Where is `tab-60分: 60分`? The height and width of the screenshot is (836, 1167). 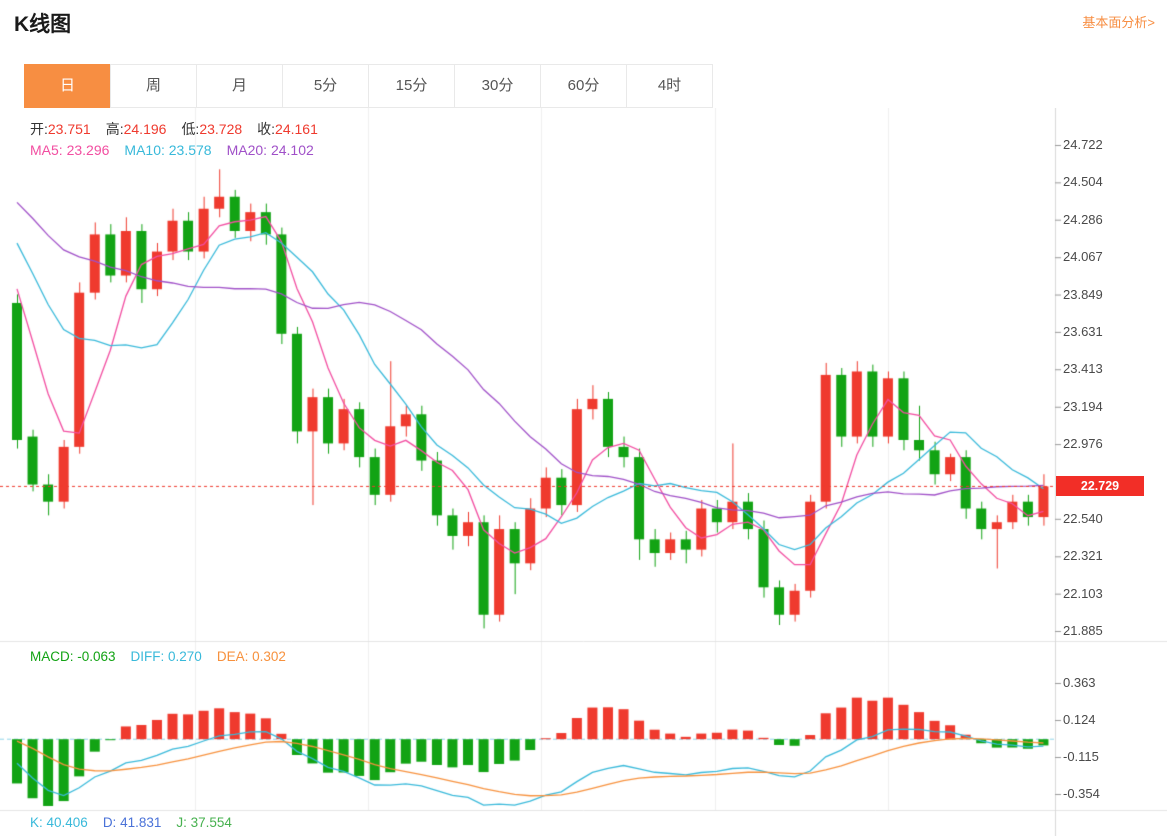
tab-60分: 60分 is located at coordinates (583, 86).